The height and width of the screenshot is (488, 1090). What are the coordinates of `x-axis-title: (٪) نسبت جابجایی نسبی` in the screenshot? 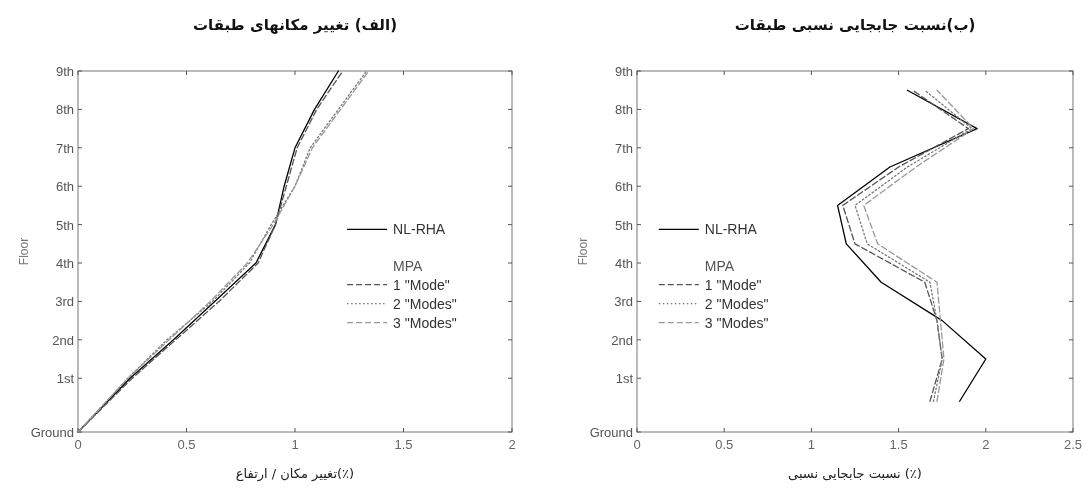 It's located at (855, 473).